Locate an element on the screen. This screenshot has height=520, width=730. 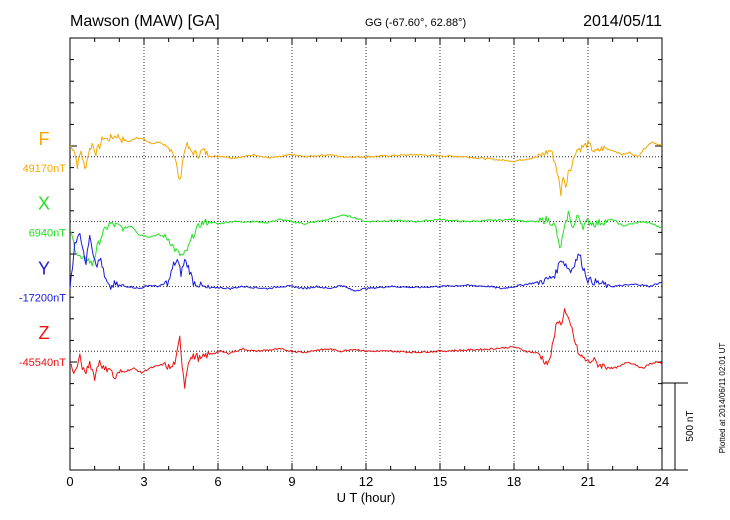
series-line-y is located at coordinates (366, 262).